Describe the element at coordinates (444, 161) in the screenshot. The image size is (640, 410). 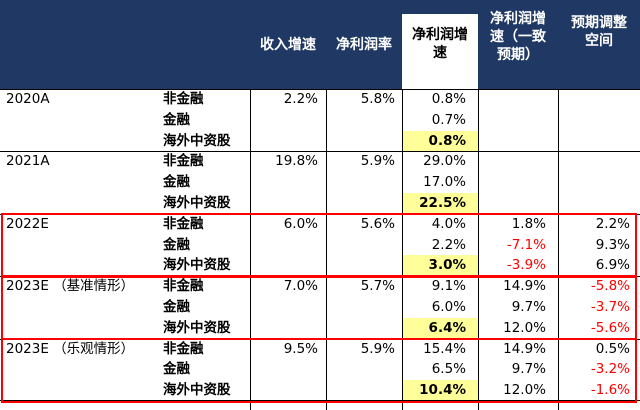
I see `value-cell: 29.0%` at that location.